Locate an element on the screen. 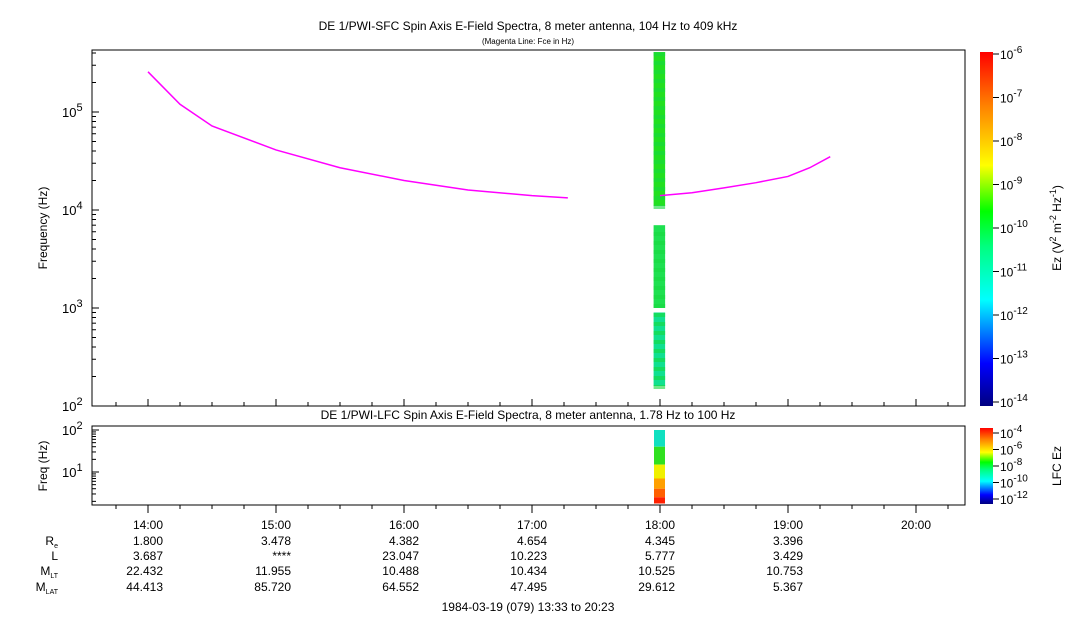 The image size is (1083, 620). ephemeris-value: 3.396 is located at coordinates (788, 541).